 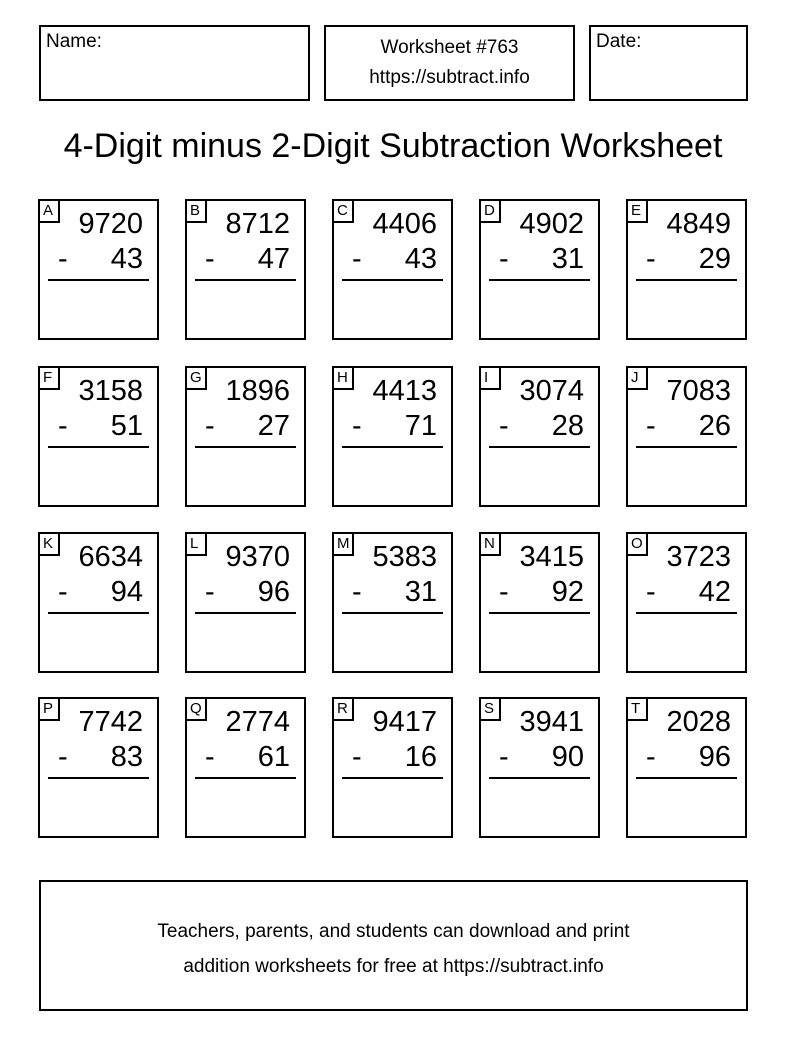 What do you see at coordinates (551, 224) in the screenshot?
I see `minuend: 4902` at bounding box center [551, 224].